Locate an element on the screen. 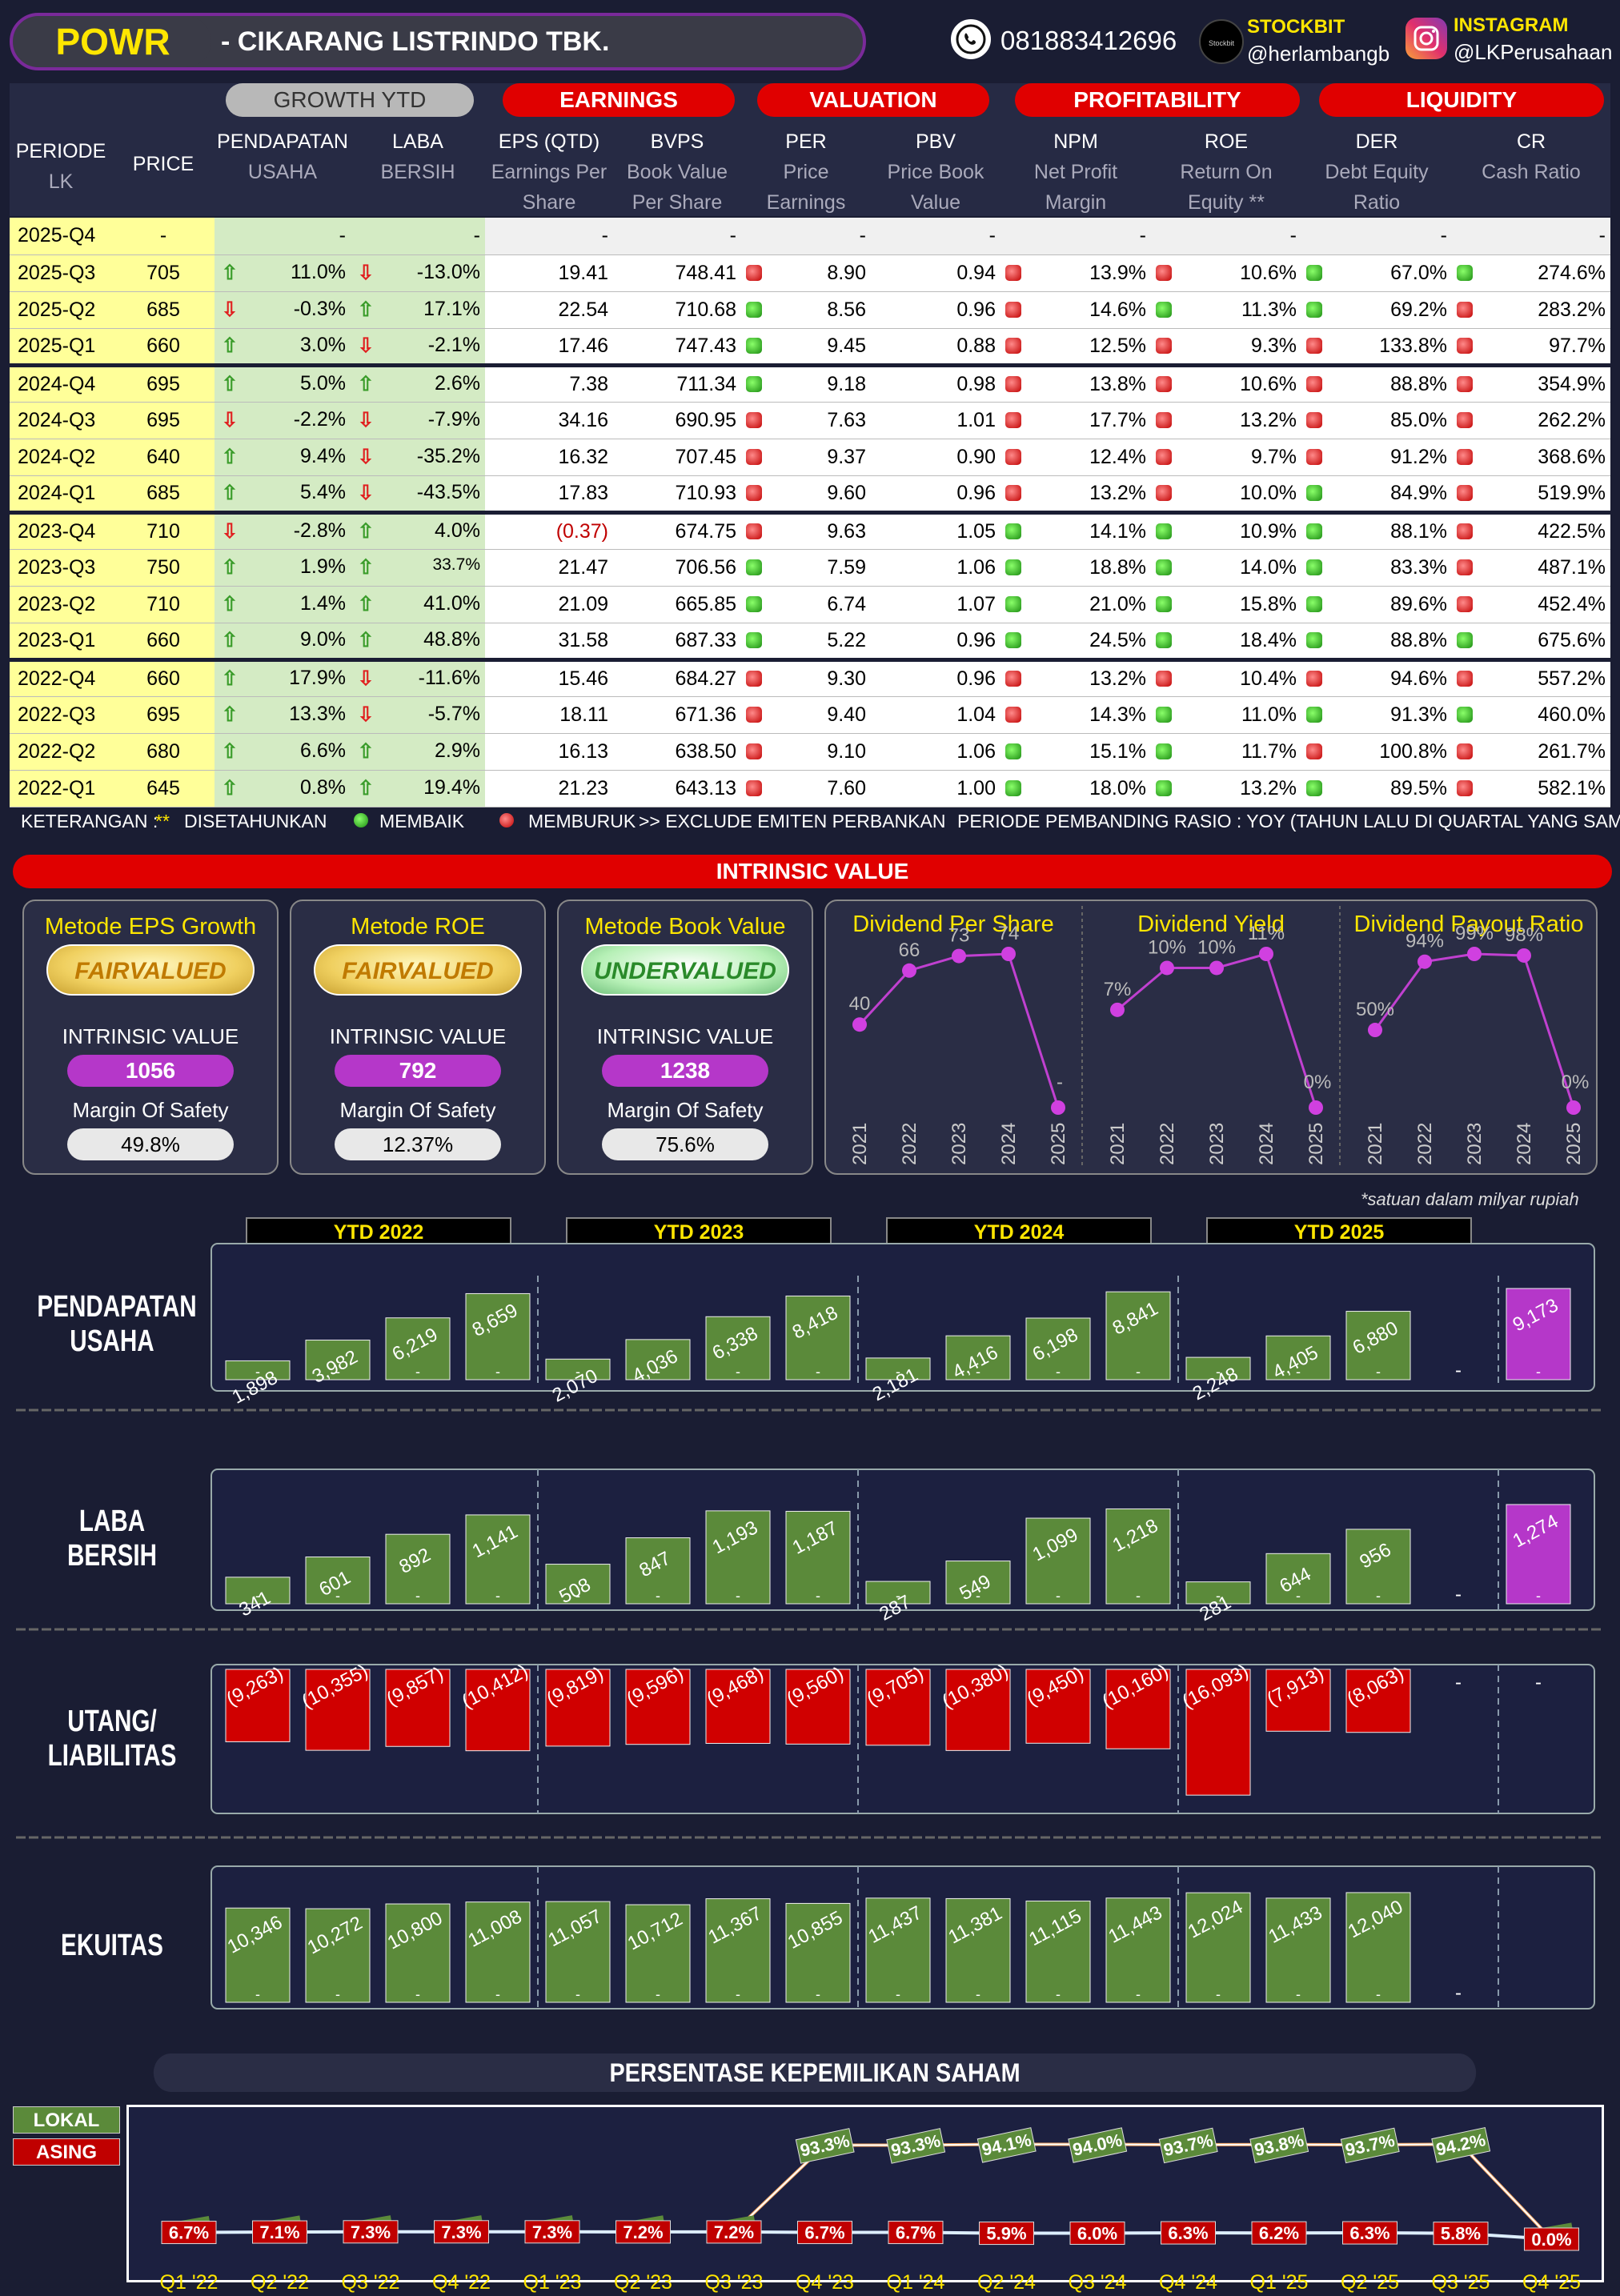 The image size is (1620, 2296). cell-p: 2024-Q1 is located at coordinates (57, 492).